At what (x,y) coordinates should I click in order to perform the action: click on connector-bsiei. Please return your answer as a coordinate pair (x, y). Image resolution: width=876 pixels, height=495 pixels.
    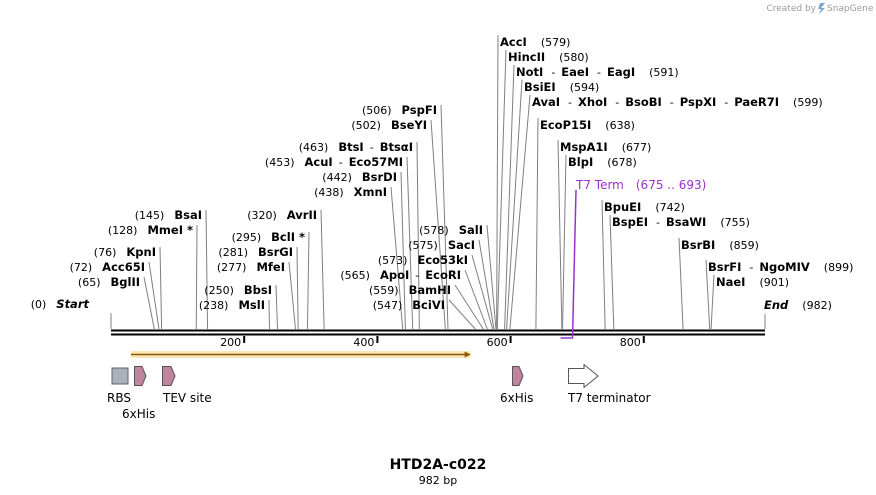
    Looking at the image, I should click on (514, 204).